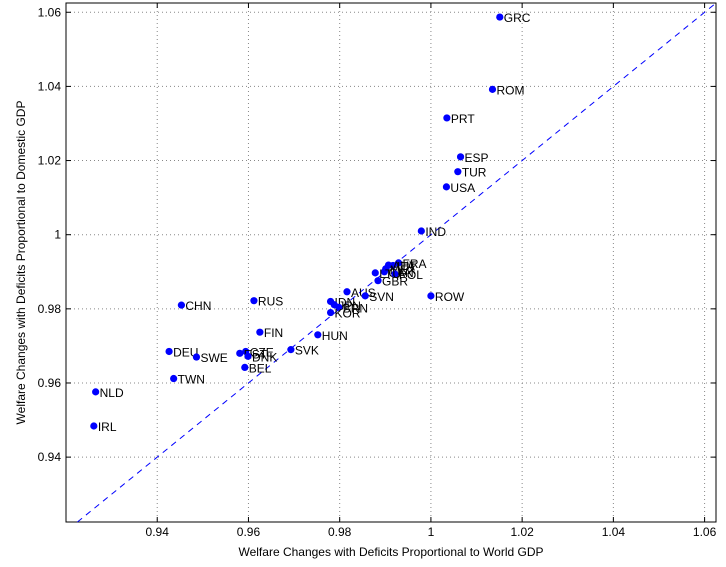 This screenshot has width=726, height=567. Describe the element at coordinates (395, 274) in the screenshot. I see `data-point-pol` at that location.